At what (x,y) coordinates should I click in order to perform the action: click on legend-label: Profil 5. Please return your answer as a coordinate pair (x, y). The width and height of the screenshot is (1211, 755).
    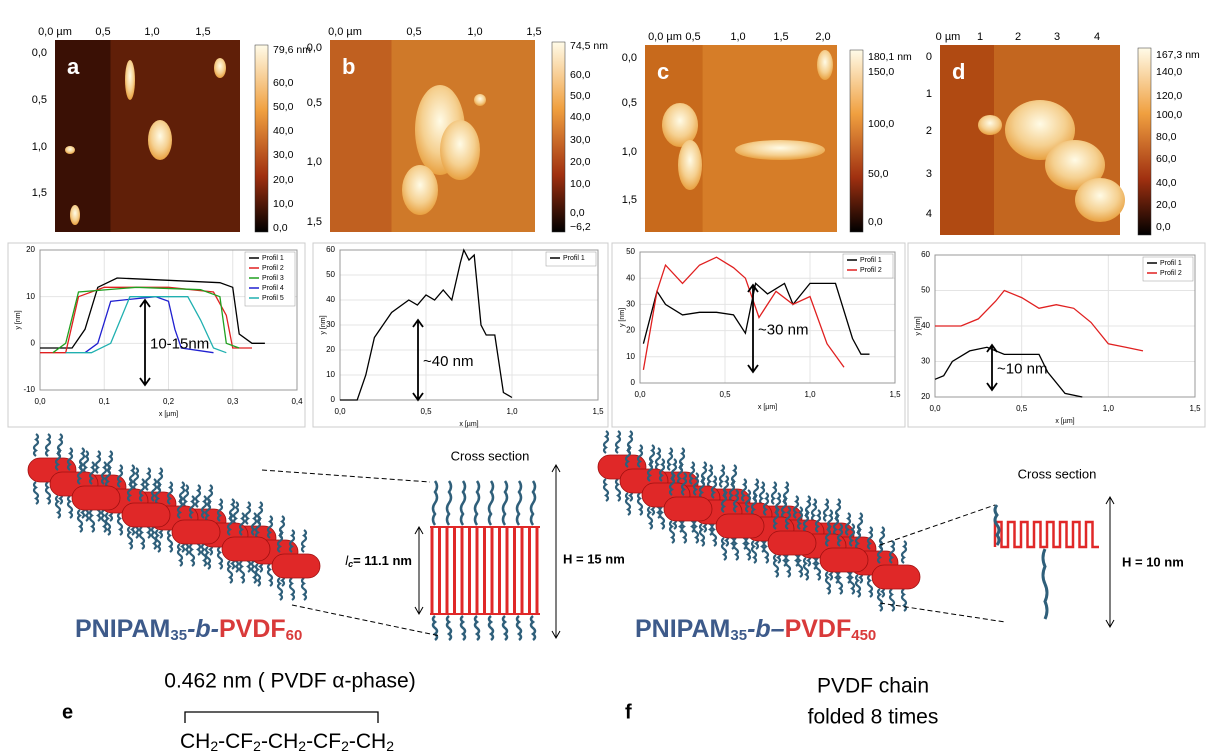
    Looking at the image, I should click on (273, 298).